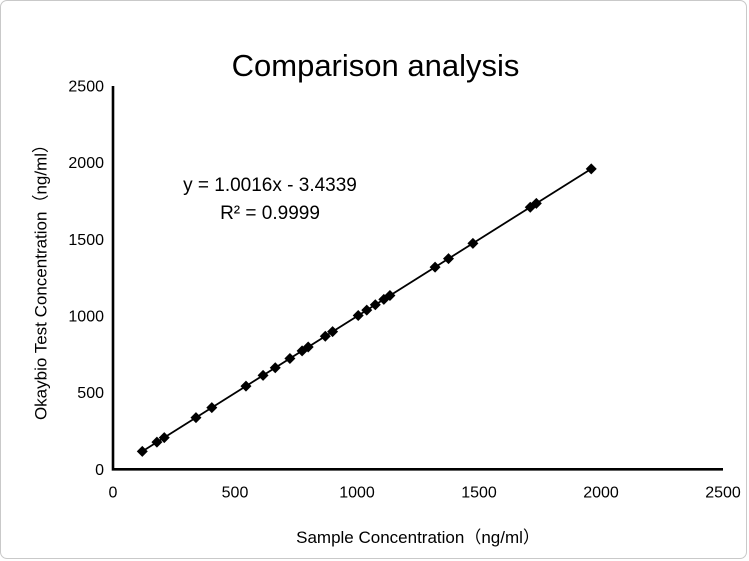 This screenshot has width=749, height=561. What do you see at coordinates (113, 493) in the screenshot?
I see `x-tick-label: 0` at bounding box center [113, 493].